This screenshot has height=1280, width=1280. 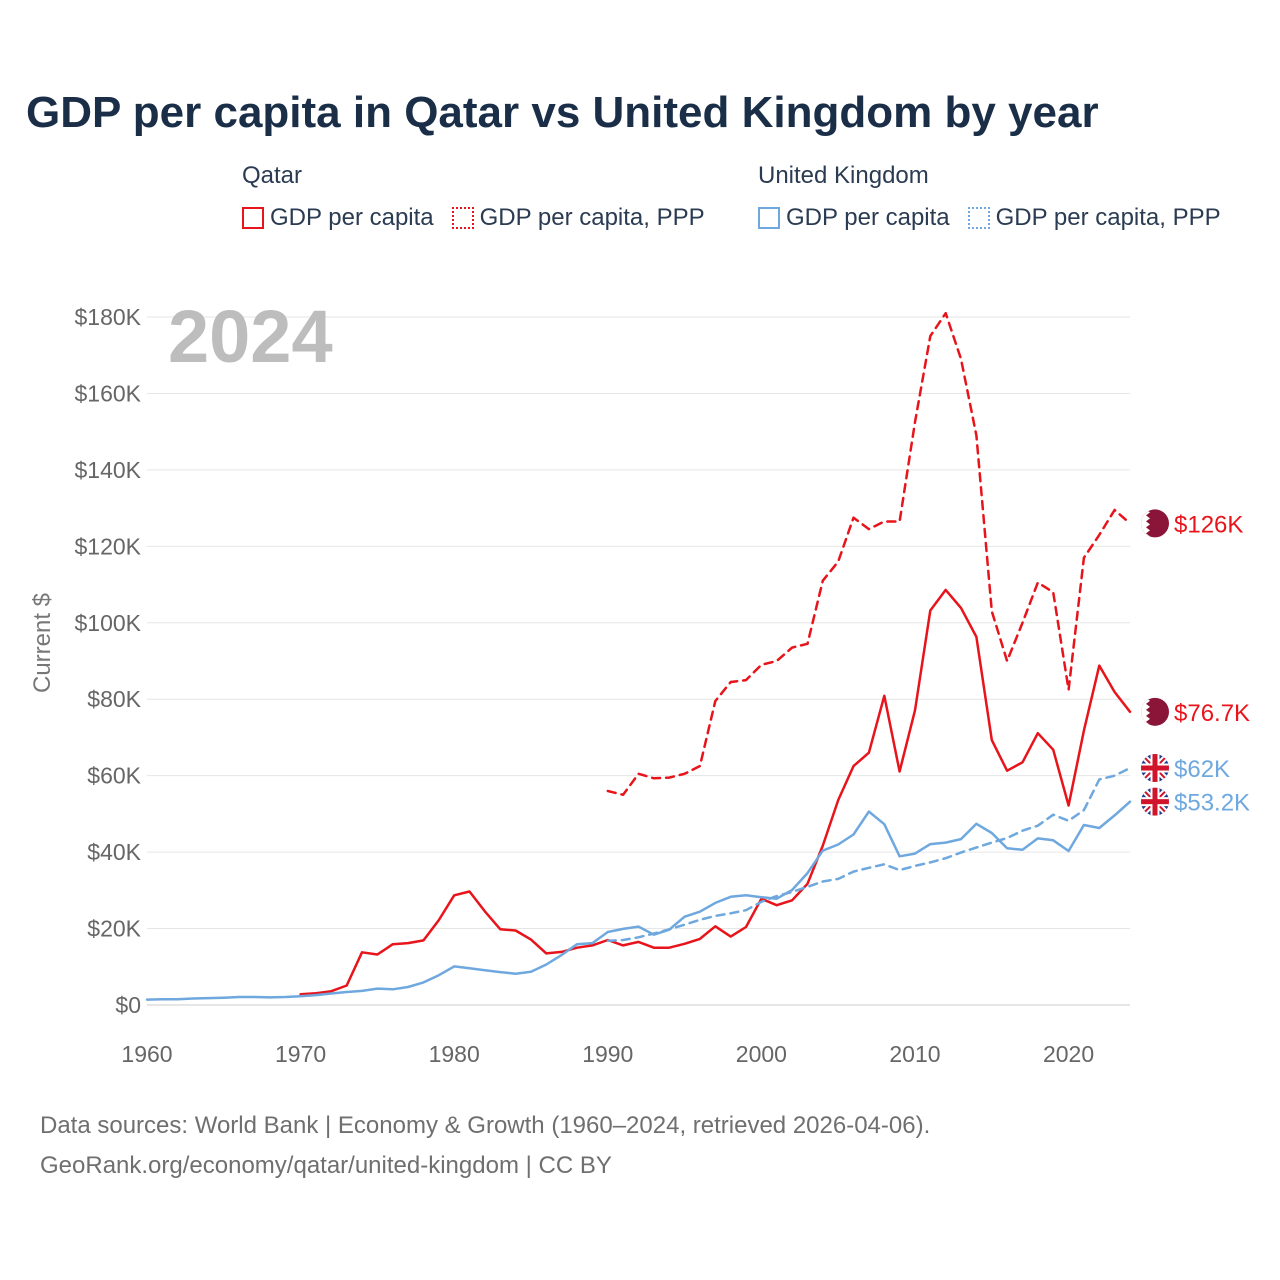 I want to click on legend-item-uk-gdp-ppp: GDP per capita, PPP, so click(x=1094, y=218).